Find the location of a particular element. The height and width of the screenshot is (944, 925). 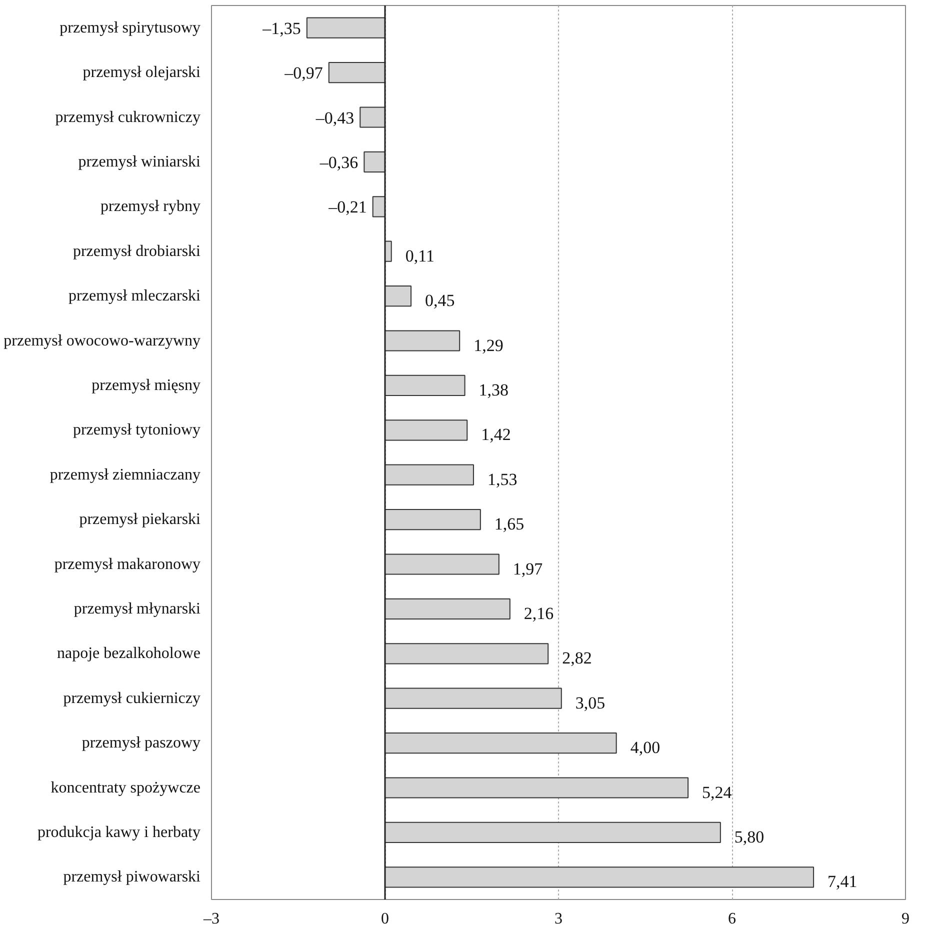

y-tick-label: przemysł ziemniaczany is located at coordinates (125, 475).